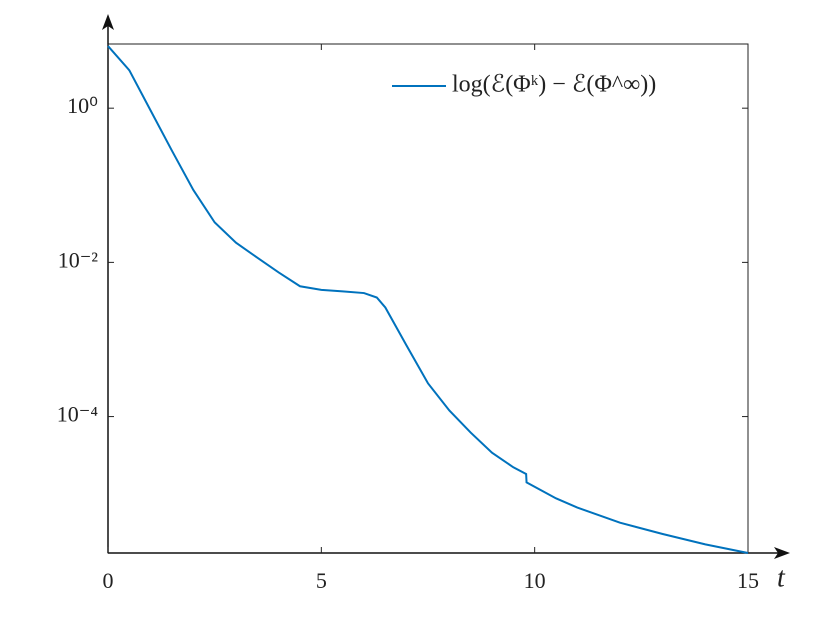 The image size is (830, 623). Describe the element at coordinates (82, 105) in the screenshot. I see `y-tick-label: 10⁰` at that location.